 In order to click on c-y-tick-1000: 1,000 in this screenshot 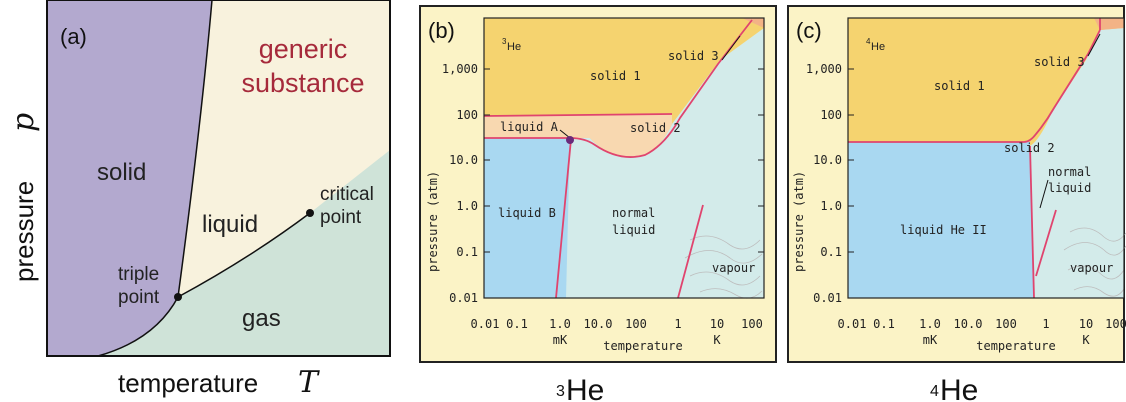, I will do `click(824, 69)`.